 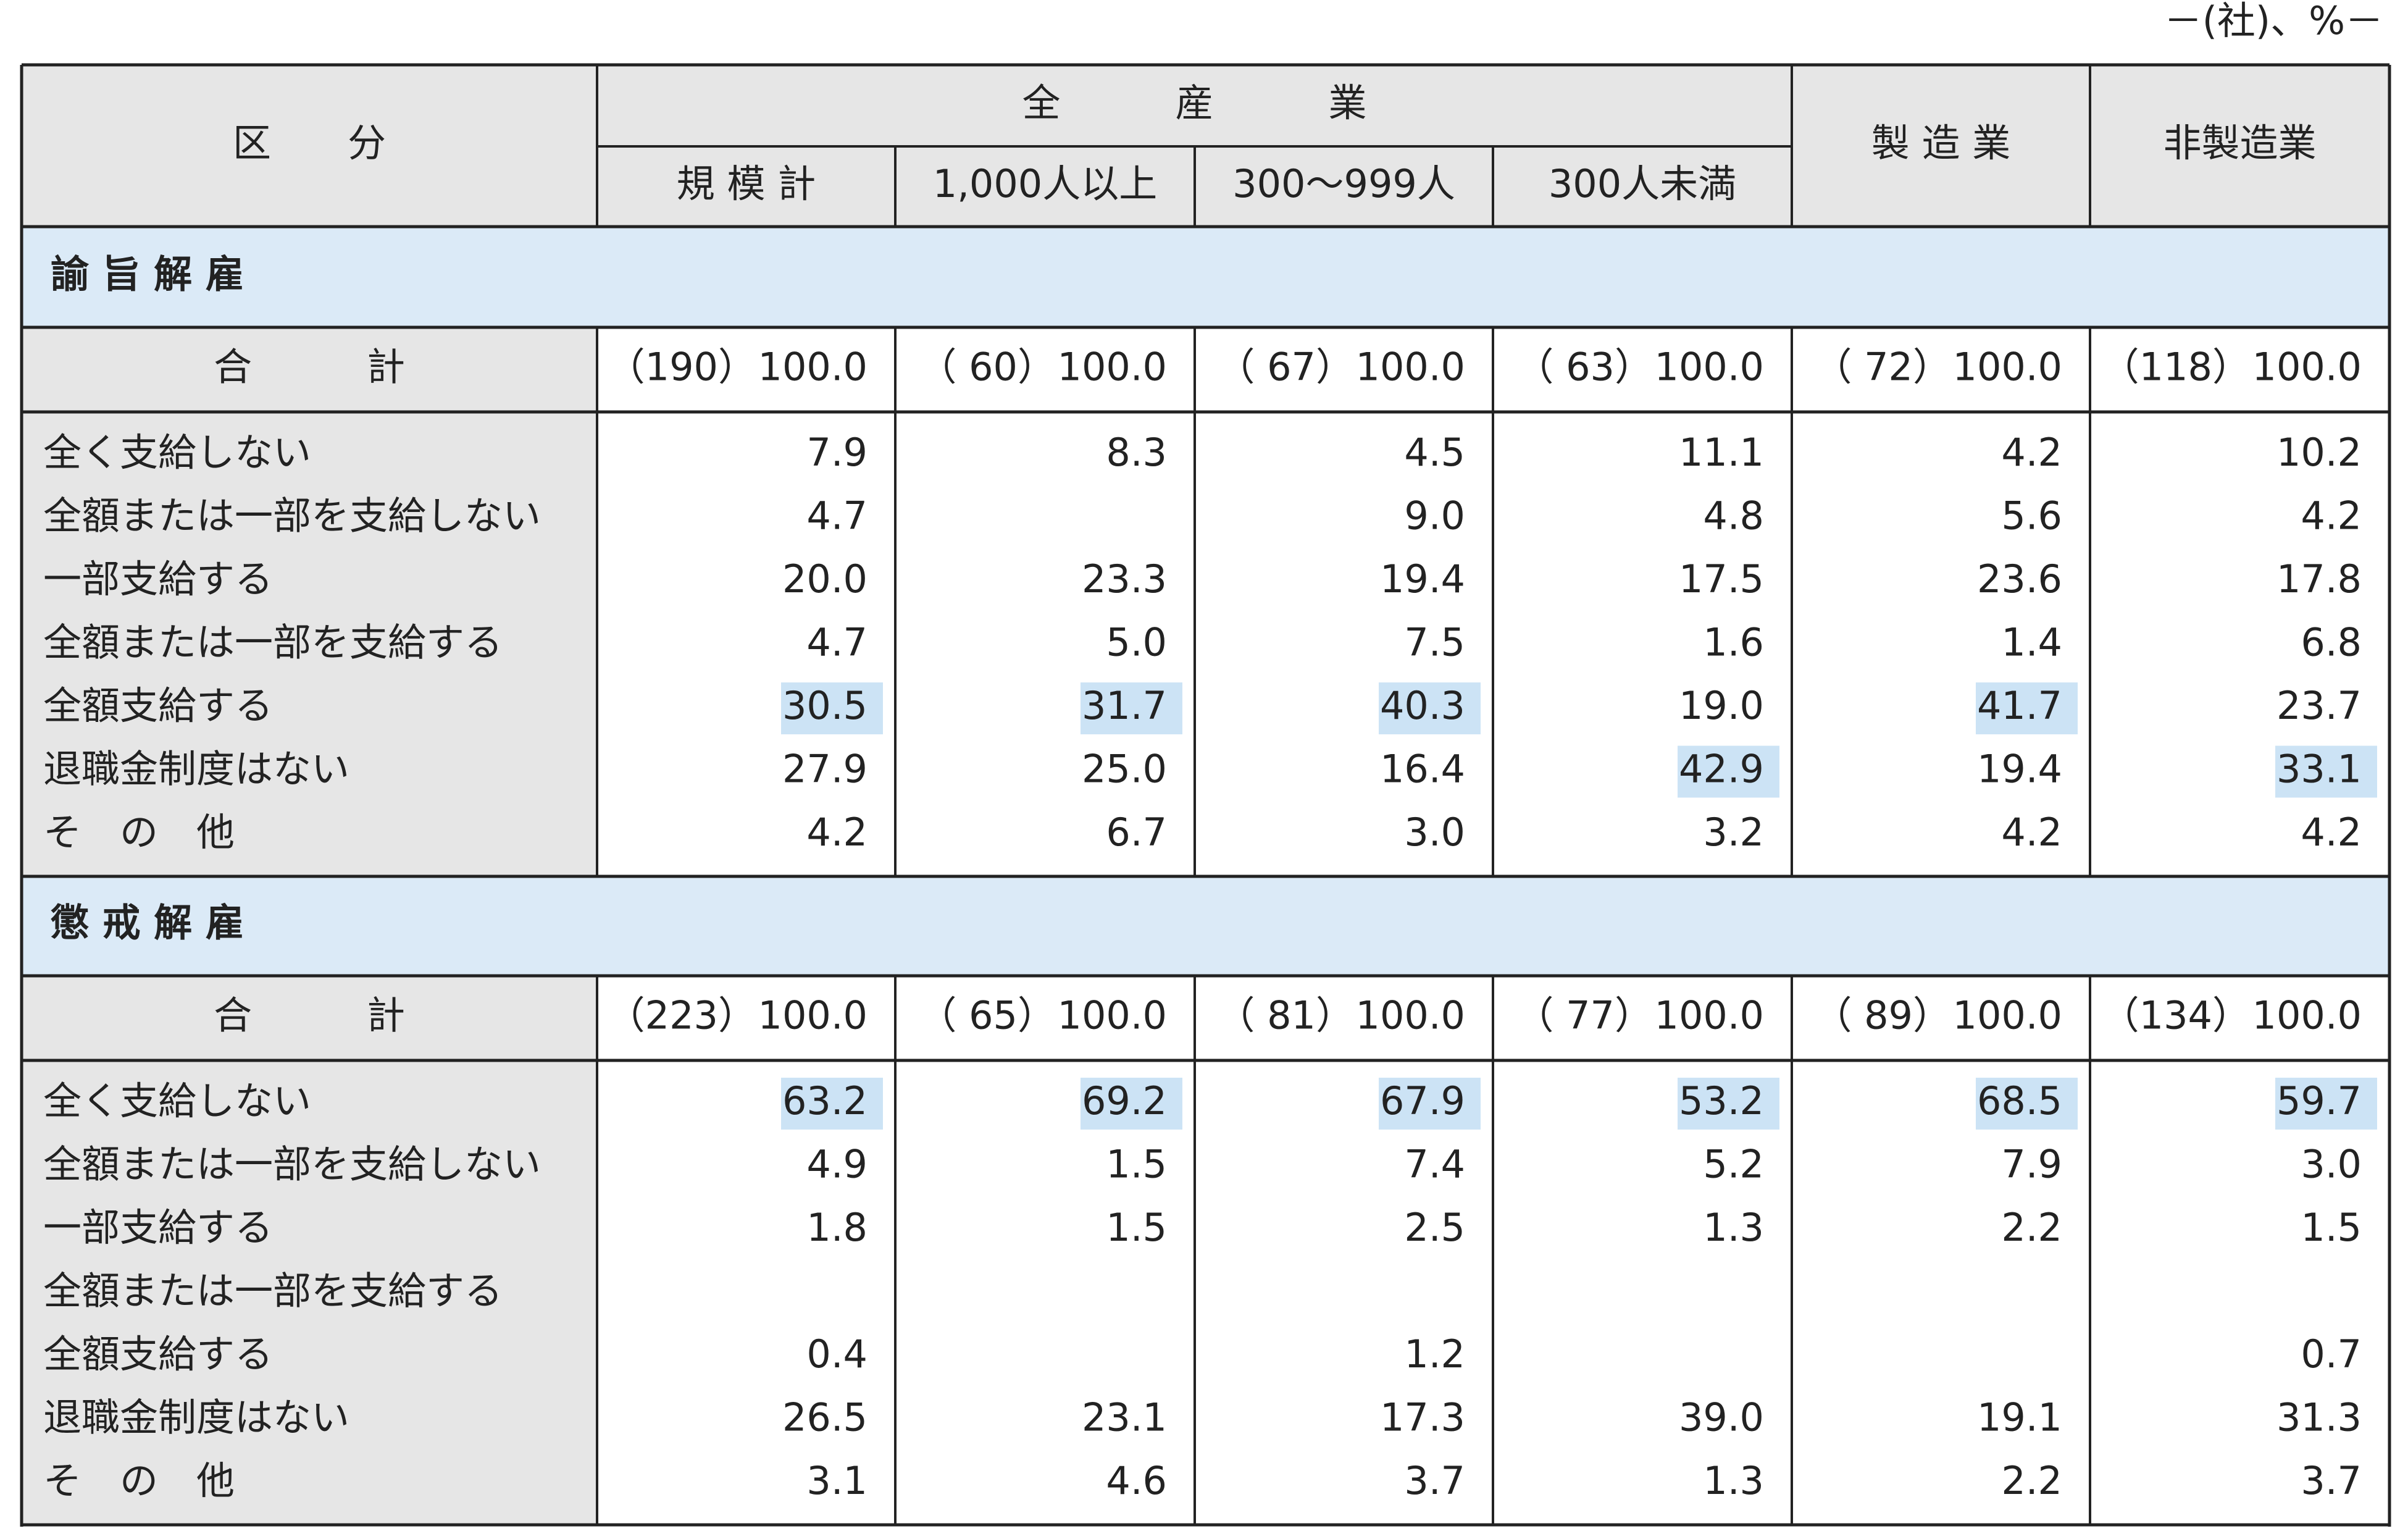 What do you see at coordinates (824, 1101) in the screenshot?
I see `cell-value: 63.2` at bounding box center [824, 1101].